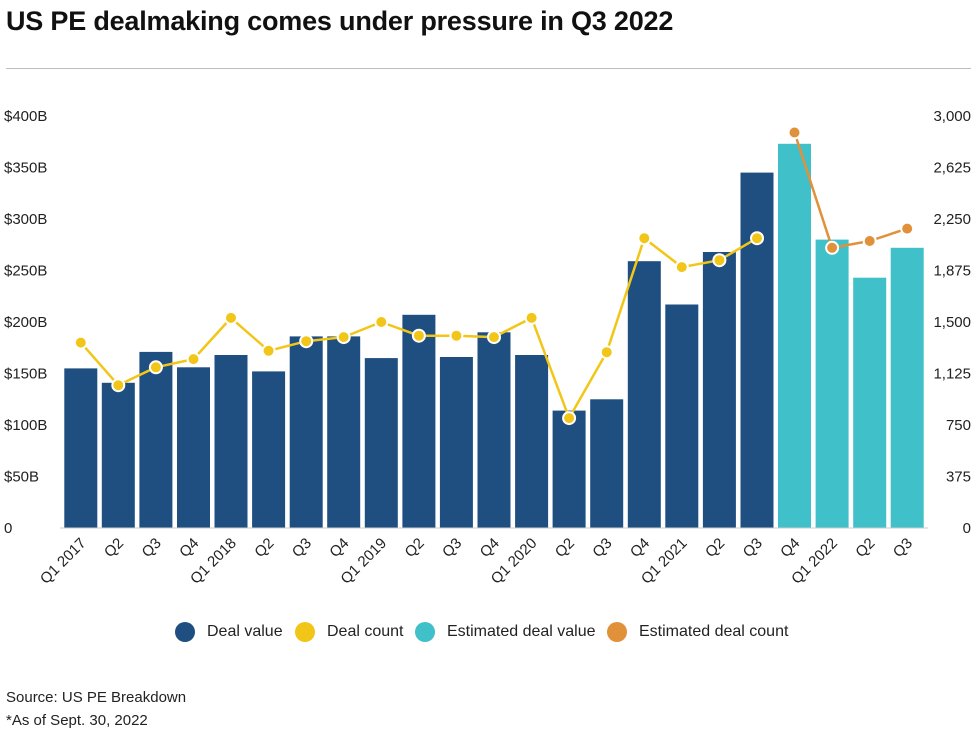  What do you see at coordinates (952, 374) in the screenshot?
I see `right-axis-tick-label: 1,125` at bounding box center [952, 374].